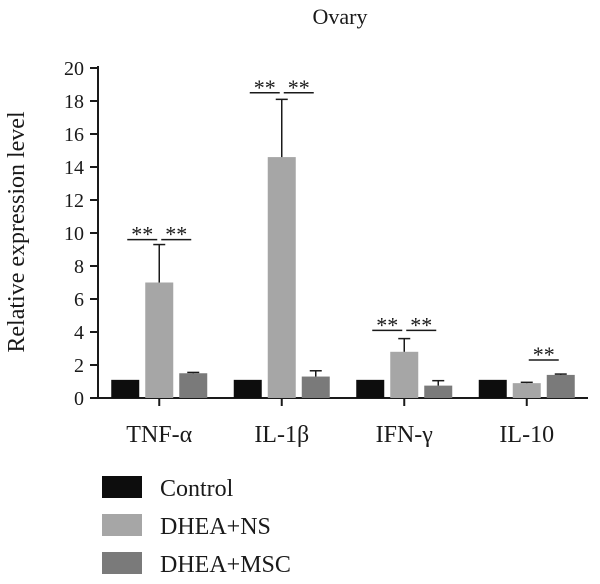 This screenshot has height=584, width=600. Describe the element at coordinates (79, 300) in the screenshot. I see `y-tick-label: 6` at that location.